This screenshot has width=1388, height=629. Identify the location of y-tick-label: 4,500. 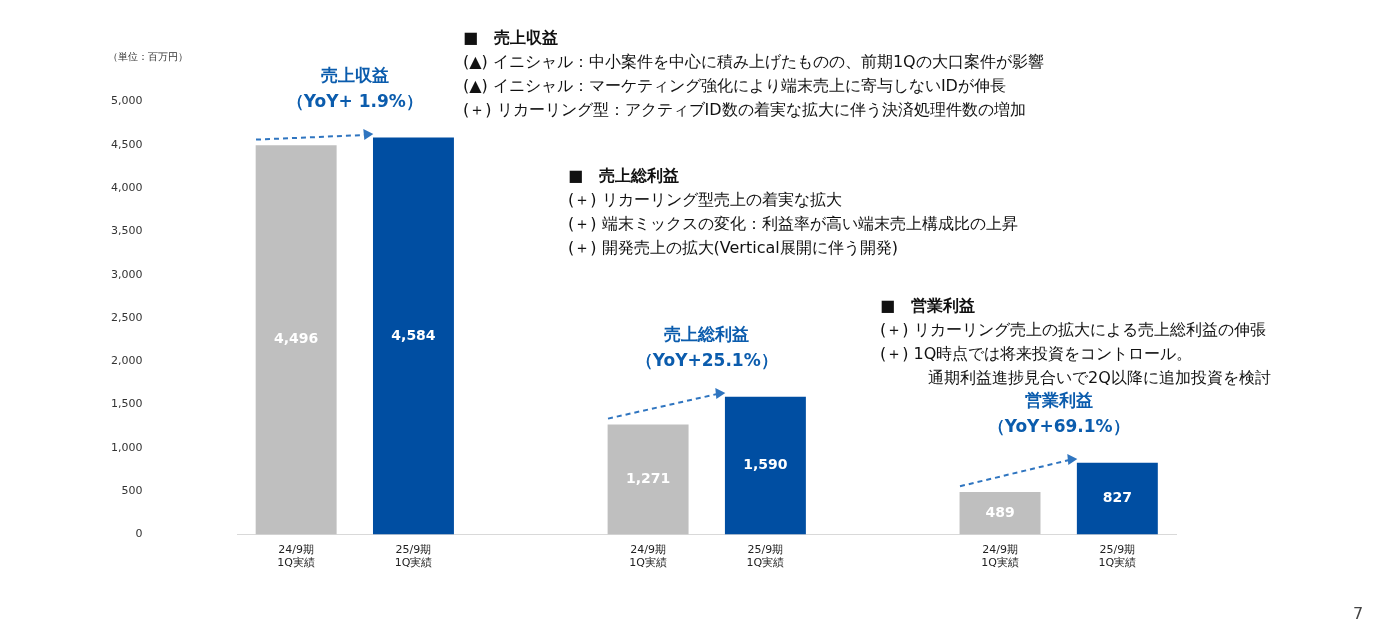
(126, 144).